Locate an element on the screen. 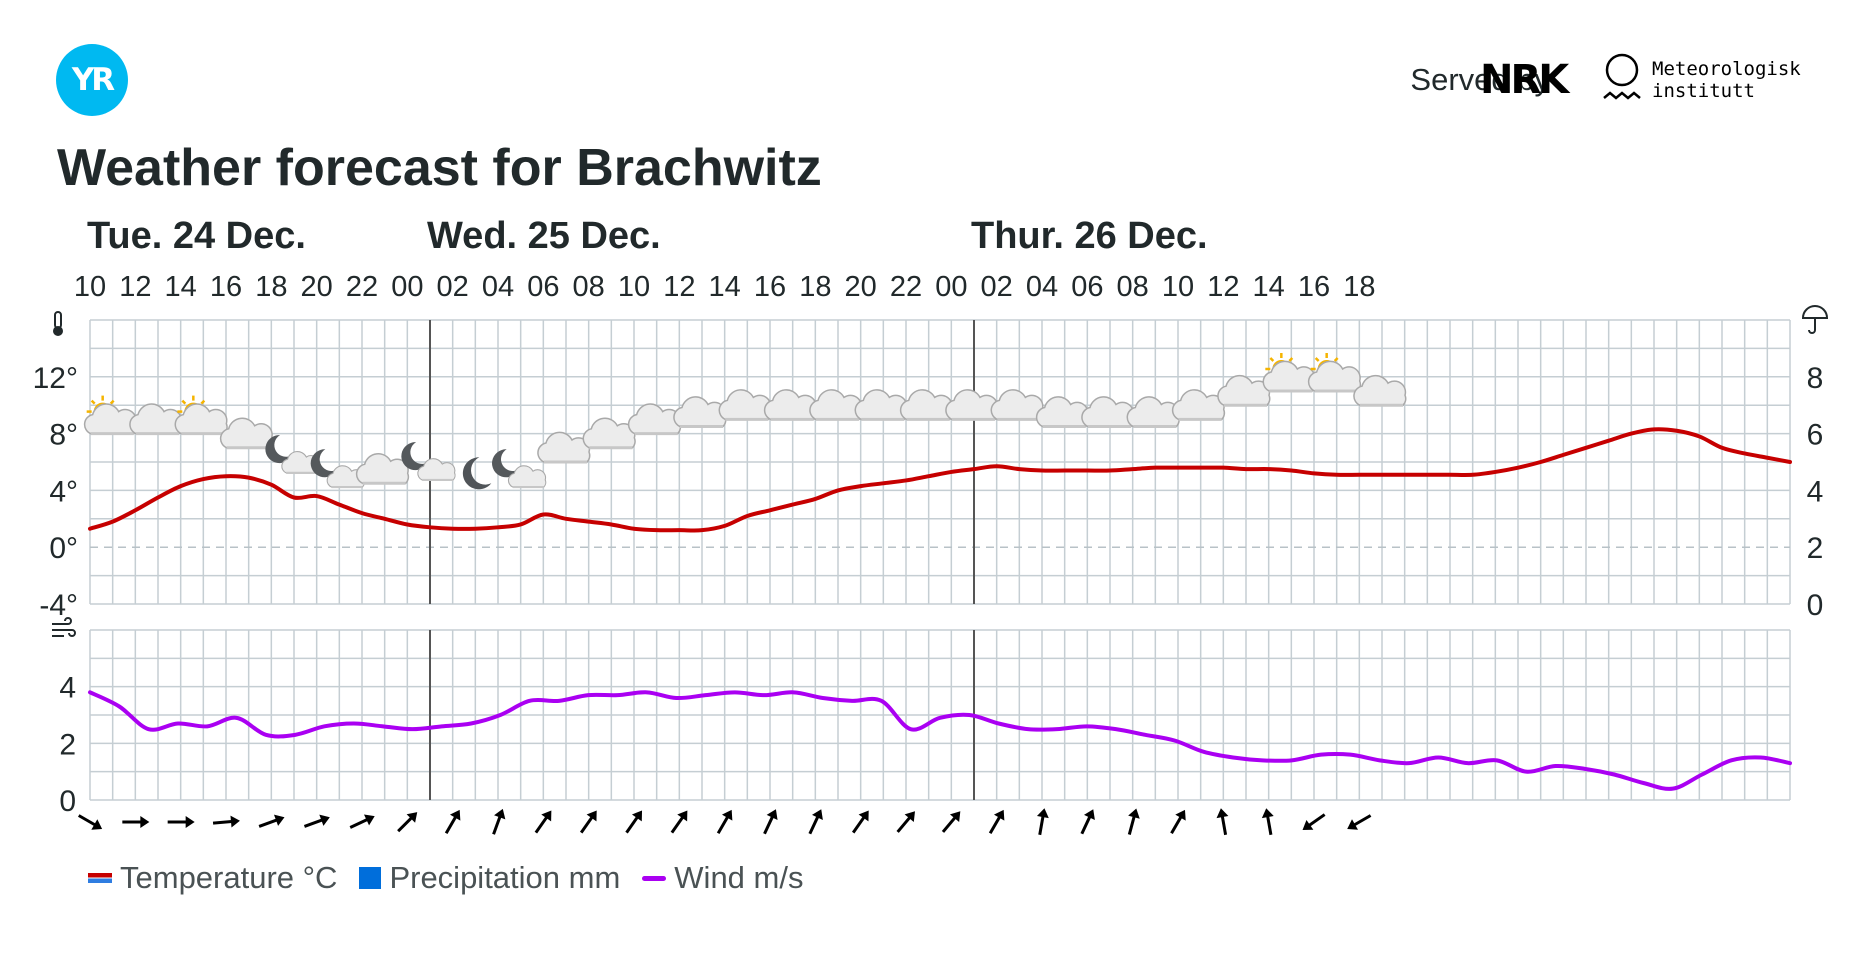  precip-y-tick: 0 is located at coordinates (1815, 605).